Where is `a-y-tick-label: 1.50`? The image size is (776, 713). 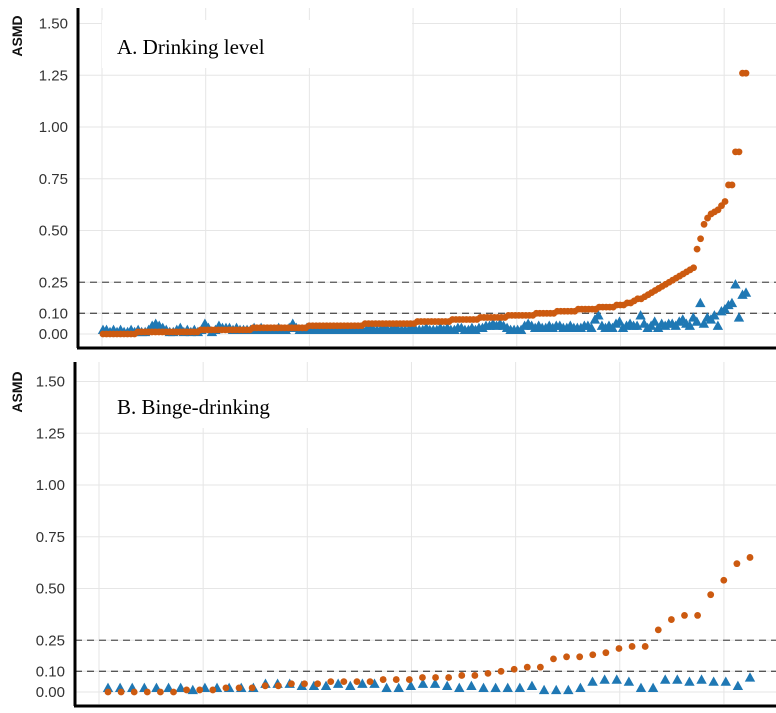
a-y-tick-label: 1.50 is located at coordinates (53, 24).